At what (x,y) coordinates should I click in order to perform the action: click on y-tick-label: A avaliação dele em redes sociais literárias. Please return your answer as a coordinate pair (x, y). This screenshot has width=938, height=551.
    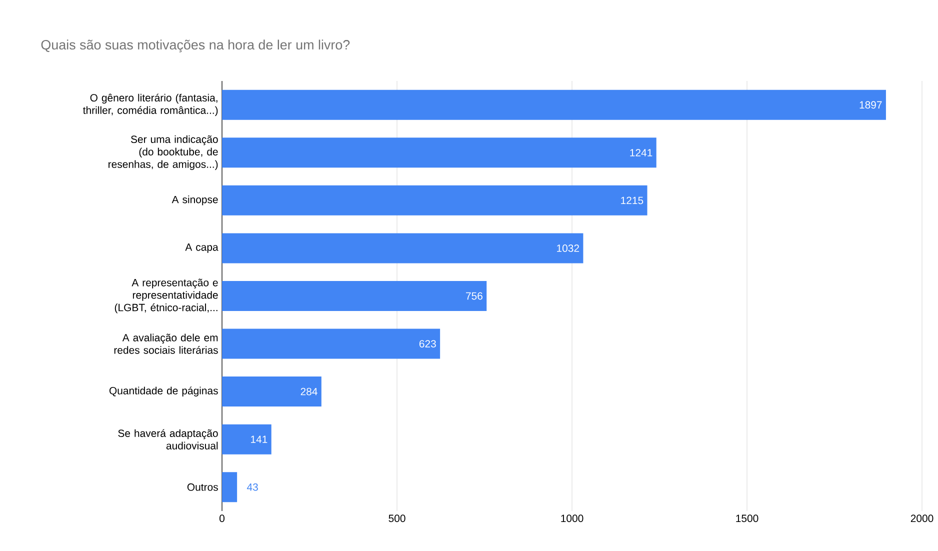
    Looking at the image, I should click on (166, 344).